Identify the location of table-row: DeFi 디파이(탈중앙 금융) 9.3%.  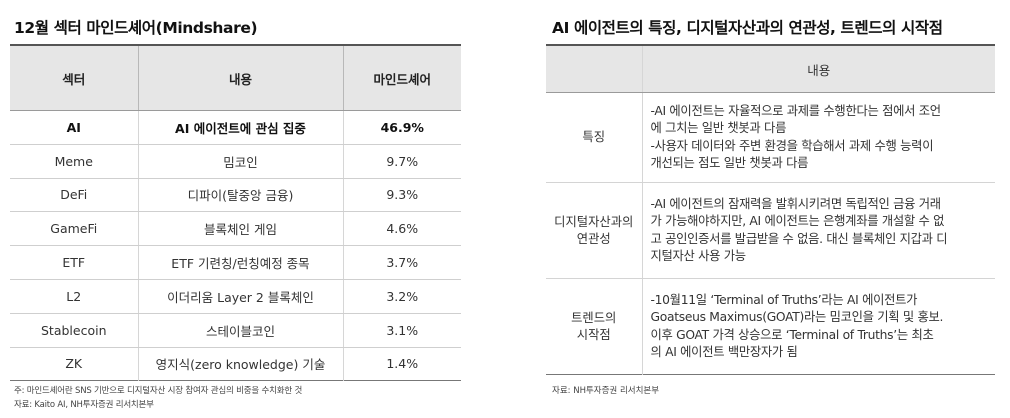
(235, 195).